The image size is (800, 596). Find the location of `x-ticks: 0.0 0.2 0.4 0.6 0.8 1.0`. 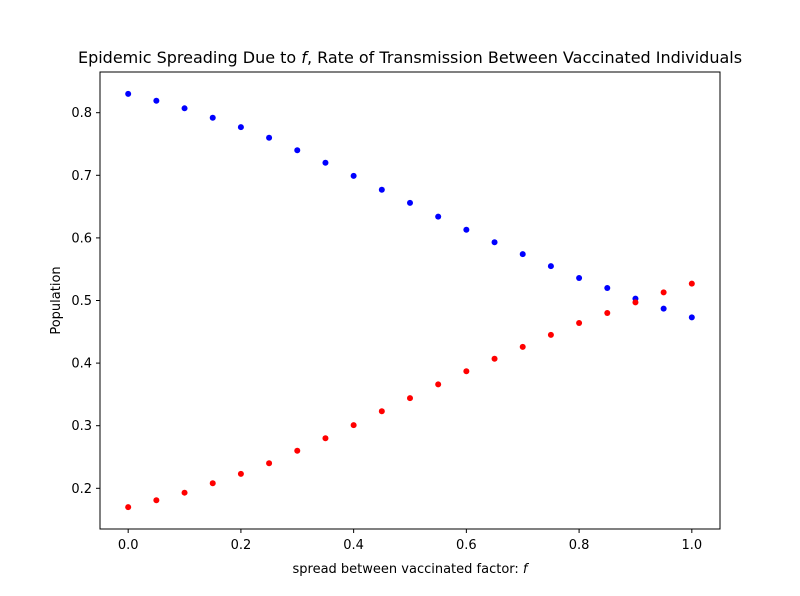

x-ticks: 0.0 0.2 0.4 0.6 0.8 1.0 is located at coordinates (410, 541).